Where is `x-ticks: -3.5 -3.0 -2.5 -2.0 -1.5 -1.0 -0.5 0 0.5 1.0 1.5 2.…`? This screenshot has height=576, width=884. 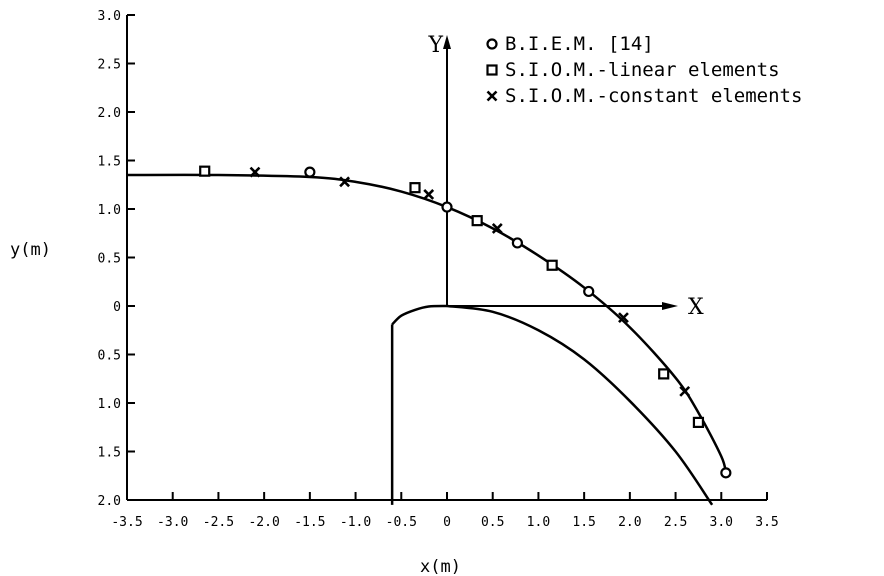
x-ticks: -3.5 -3.0 -2.5 -2.0 -1.5 -1.0 -0.5 0 0.5 1.0 1.5 2.… is located at coordinates (445, 511).